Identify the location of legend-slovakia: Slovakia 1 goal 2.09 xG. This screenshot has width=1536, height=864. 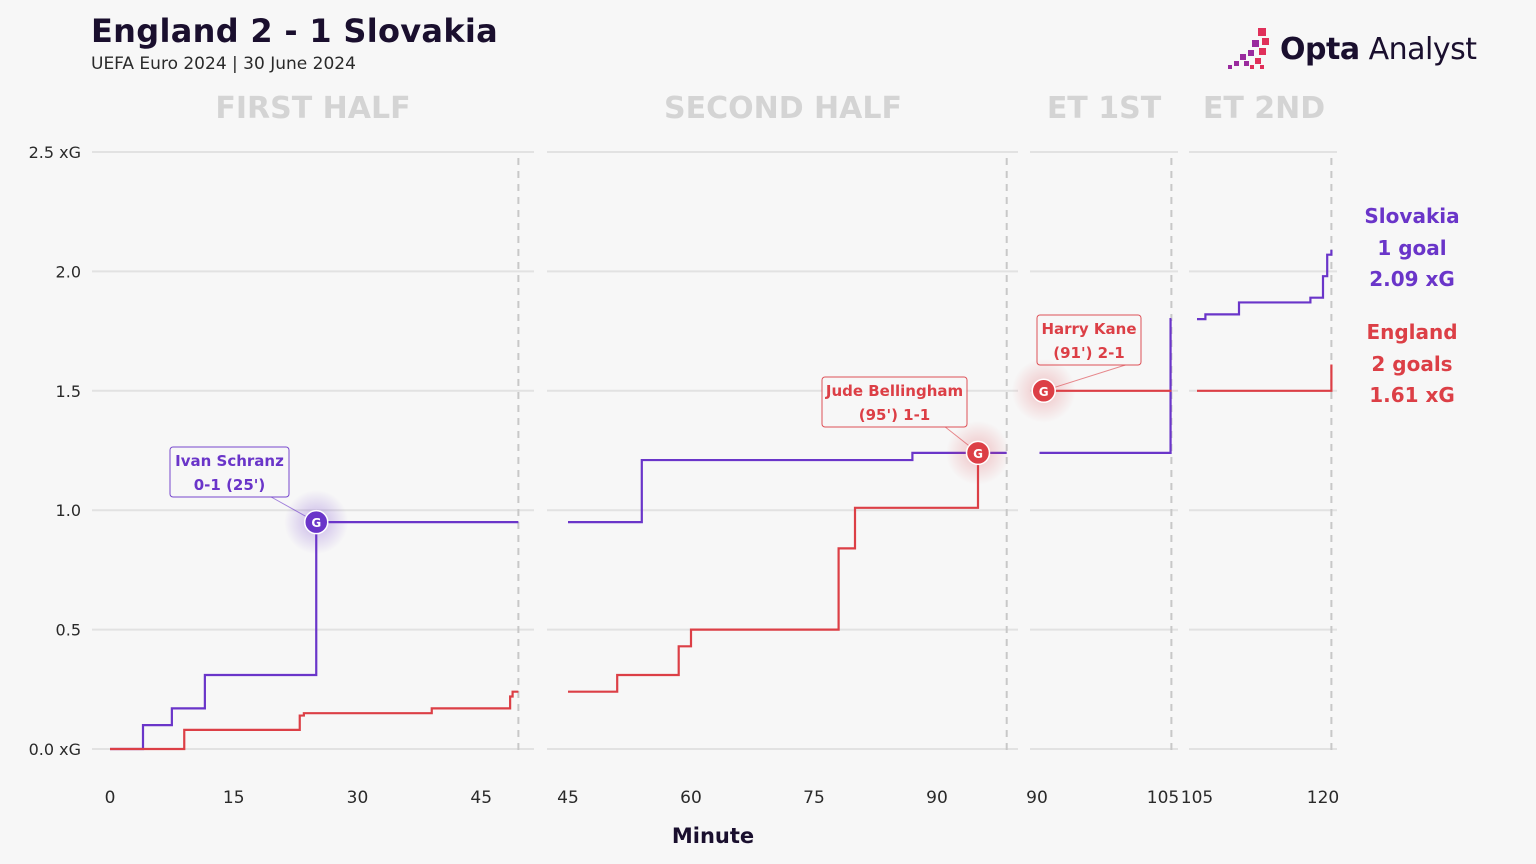
(1412, 248).